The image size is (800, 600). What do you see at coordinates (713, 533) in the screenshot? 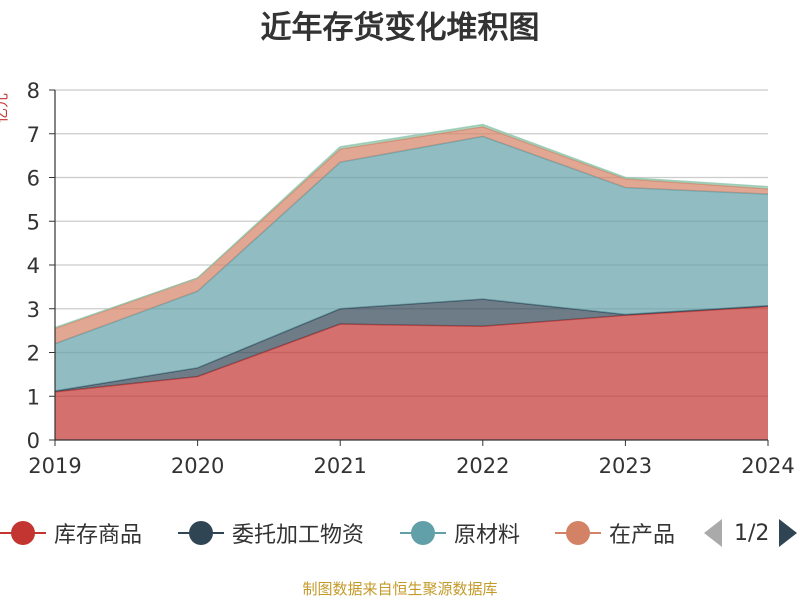
I see `legend-prev-page-icon` at bounding box center [713, 533].